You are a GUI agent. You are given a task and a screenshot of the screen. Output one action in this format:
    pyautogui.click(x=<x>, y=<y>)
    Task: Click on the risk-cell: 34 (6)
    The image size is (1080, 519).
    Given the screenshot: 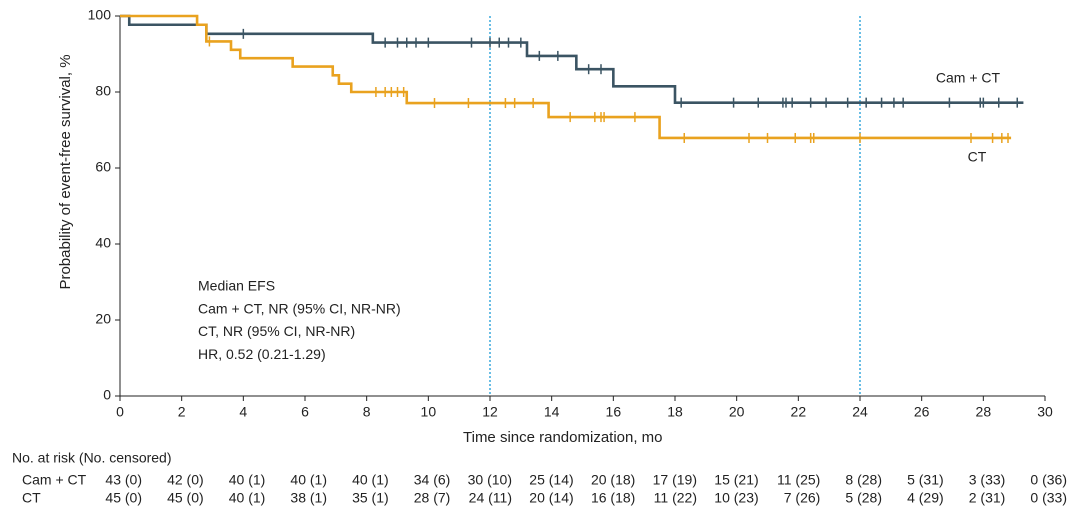 What is the action you would take?
    pyautogui.click(x=432, y=480)
    